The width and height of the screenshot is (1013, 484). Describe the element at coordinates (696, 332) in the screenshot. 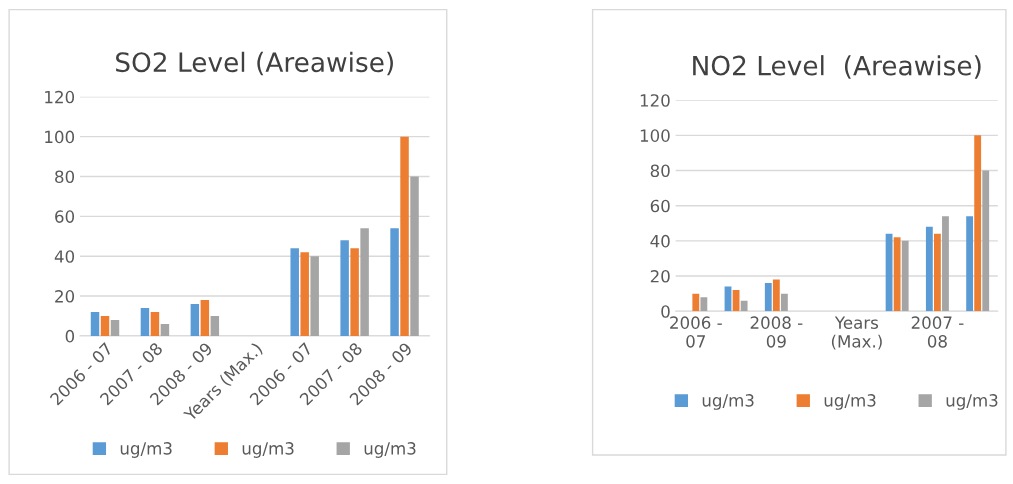

I see `x-tick-label: 2006 - 07` at that location.